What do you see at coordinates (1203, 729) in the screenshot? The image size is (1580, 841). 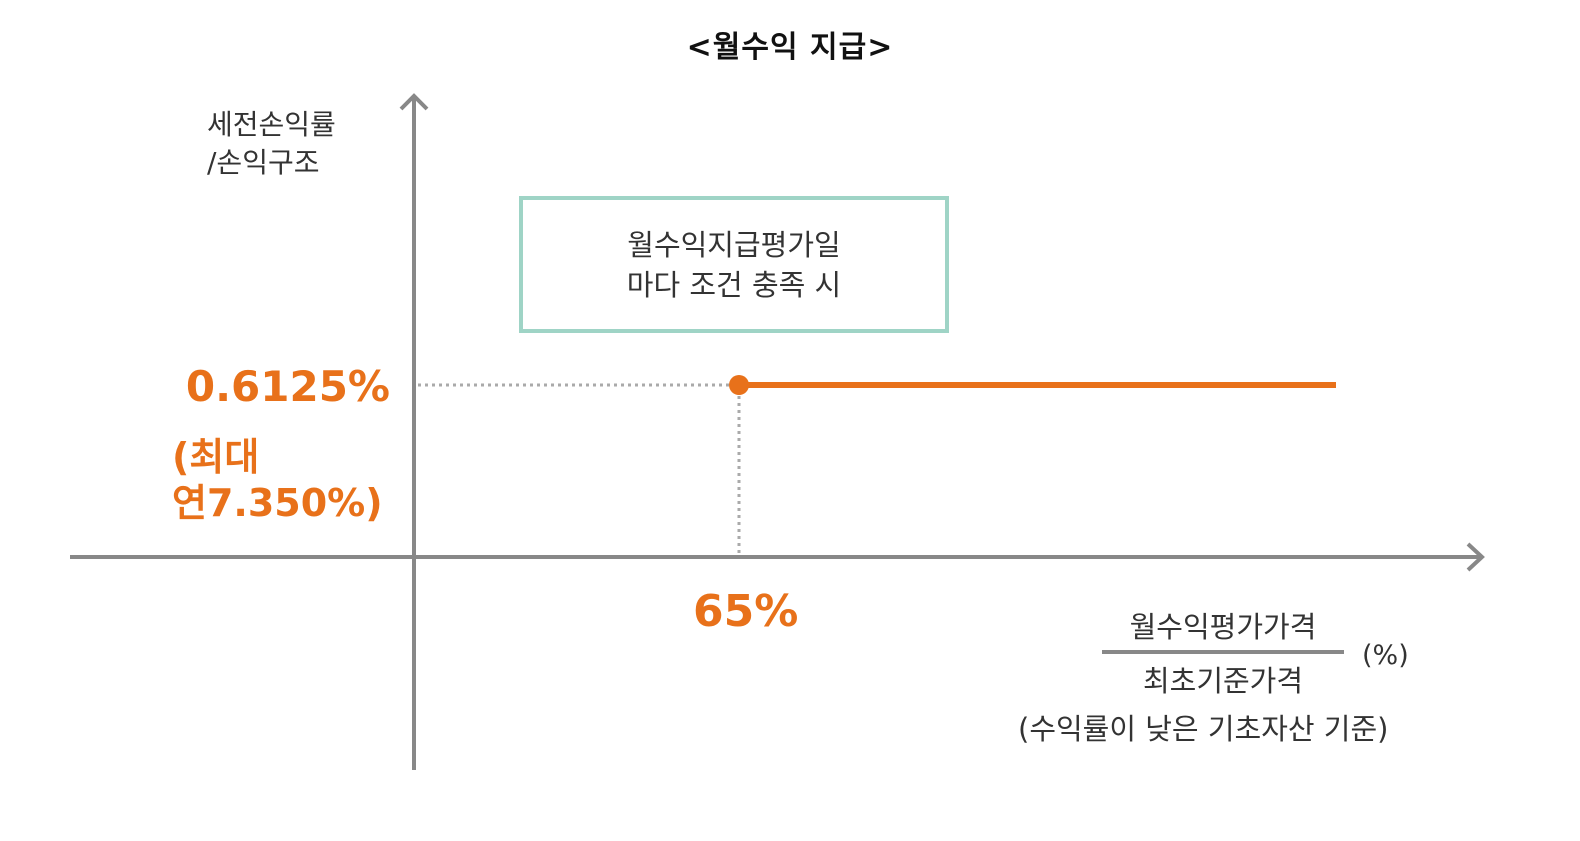 I see `x-label-basis: (수익률이 낮은 기초자산 기준)` at bounding box center [1203, 729].